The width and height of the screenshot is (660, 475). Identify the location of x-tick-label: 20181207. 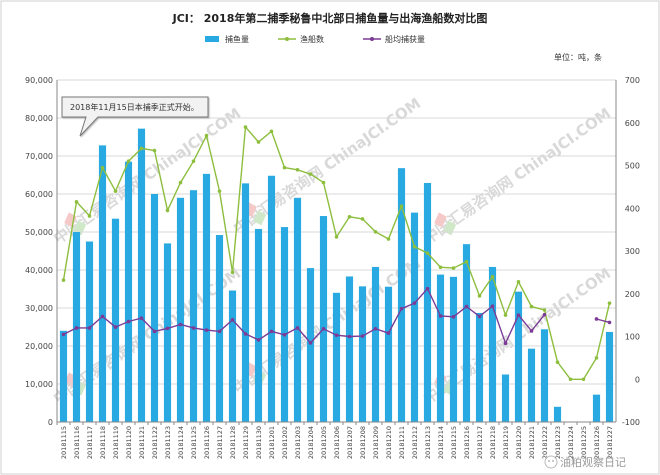
(350, 442).